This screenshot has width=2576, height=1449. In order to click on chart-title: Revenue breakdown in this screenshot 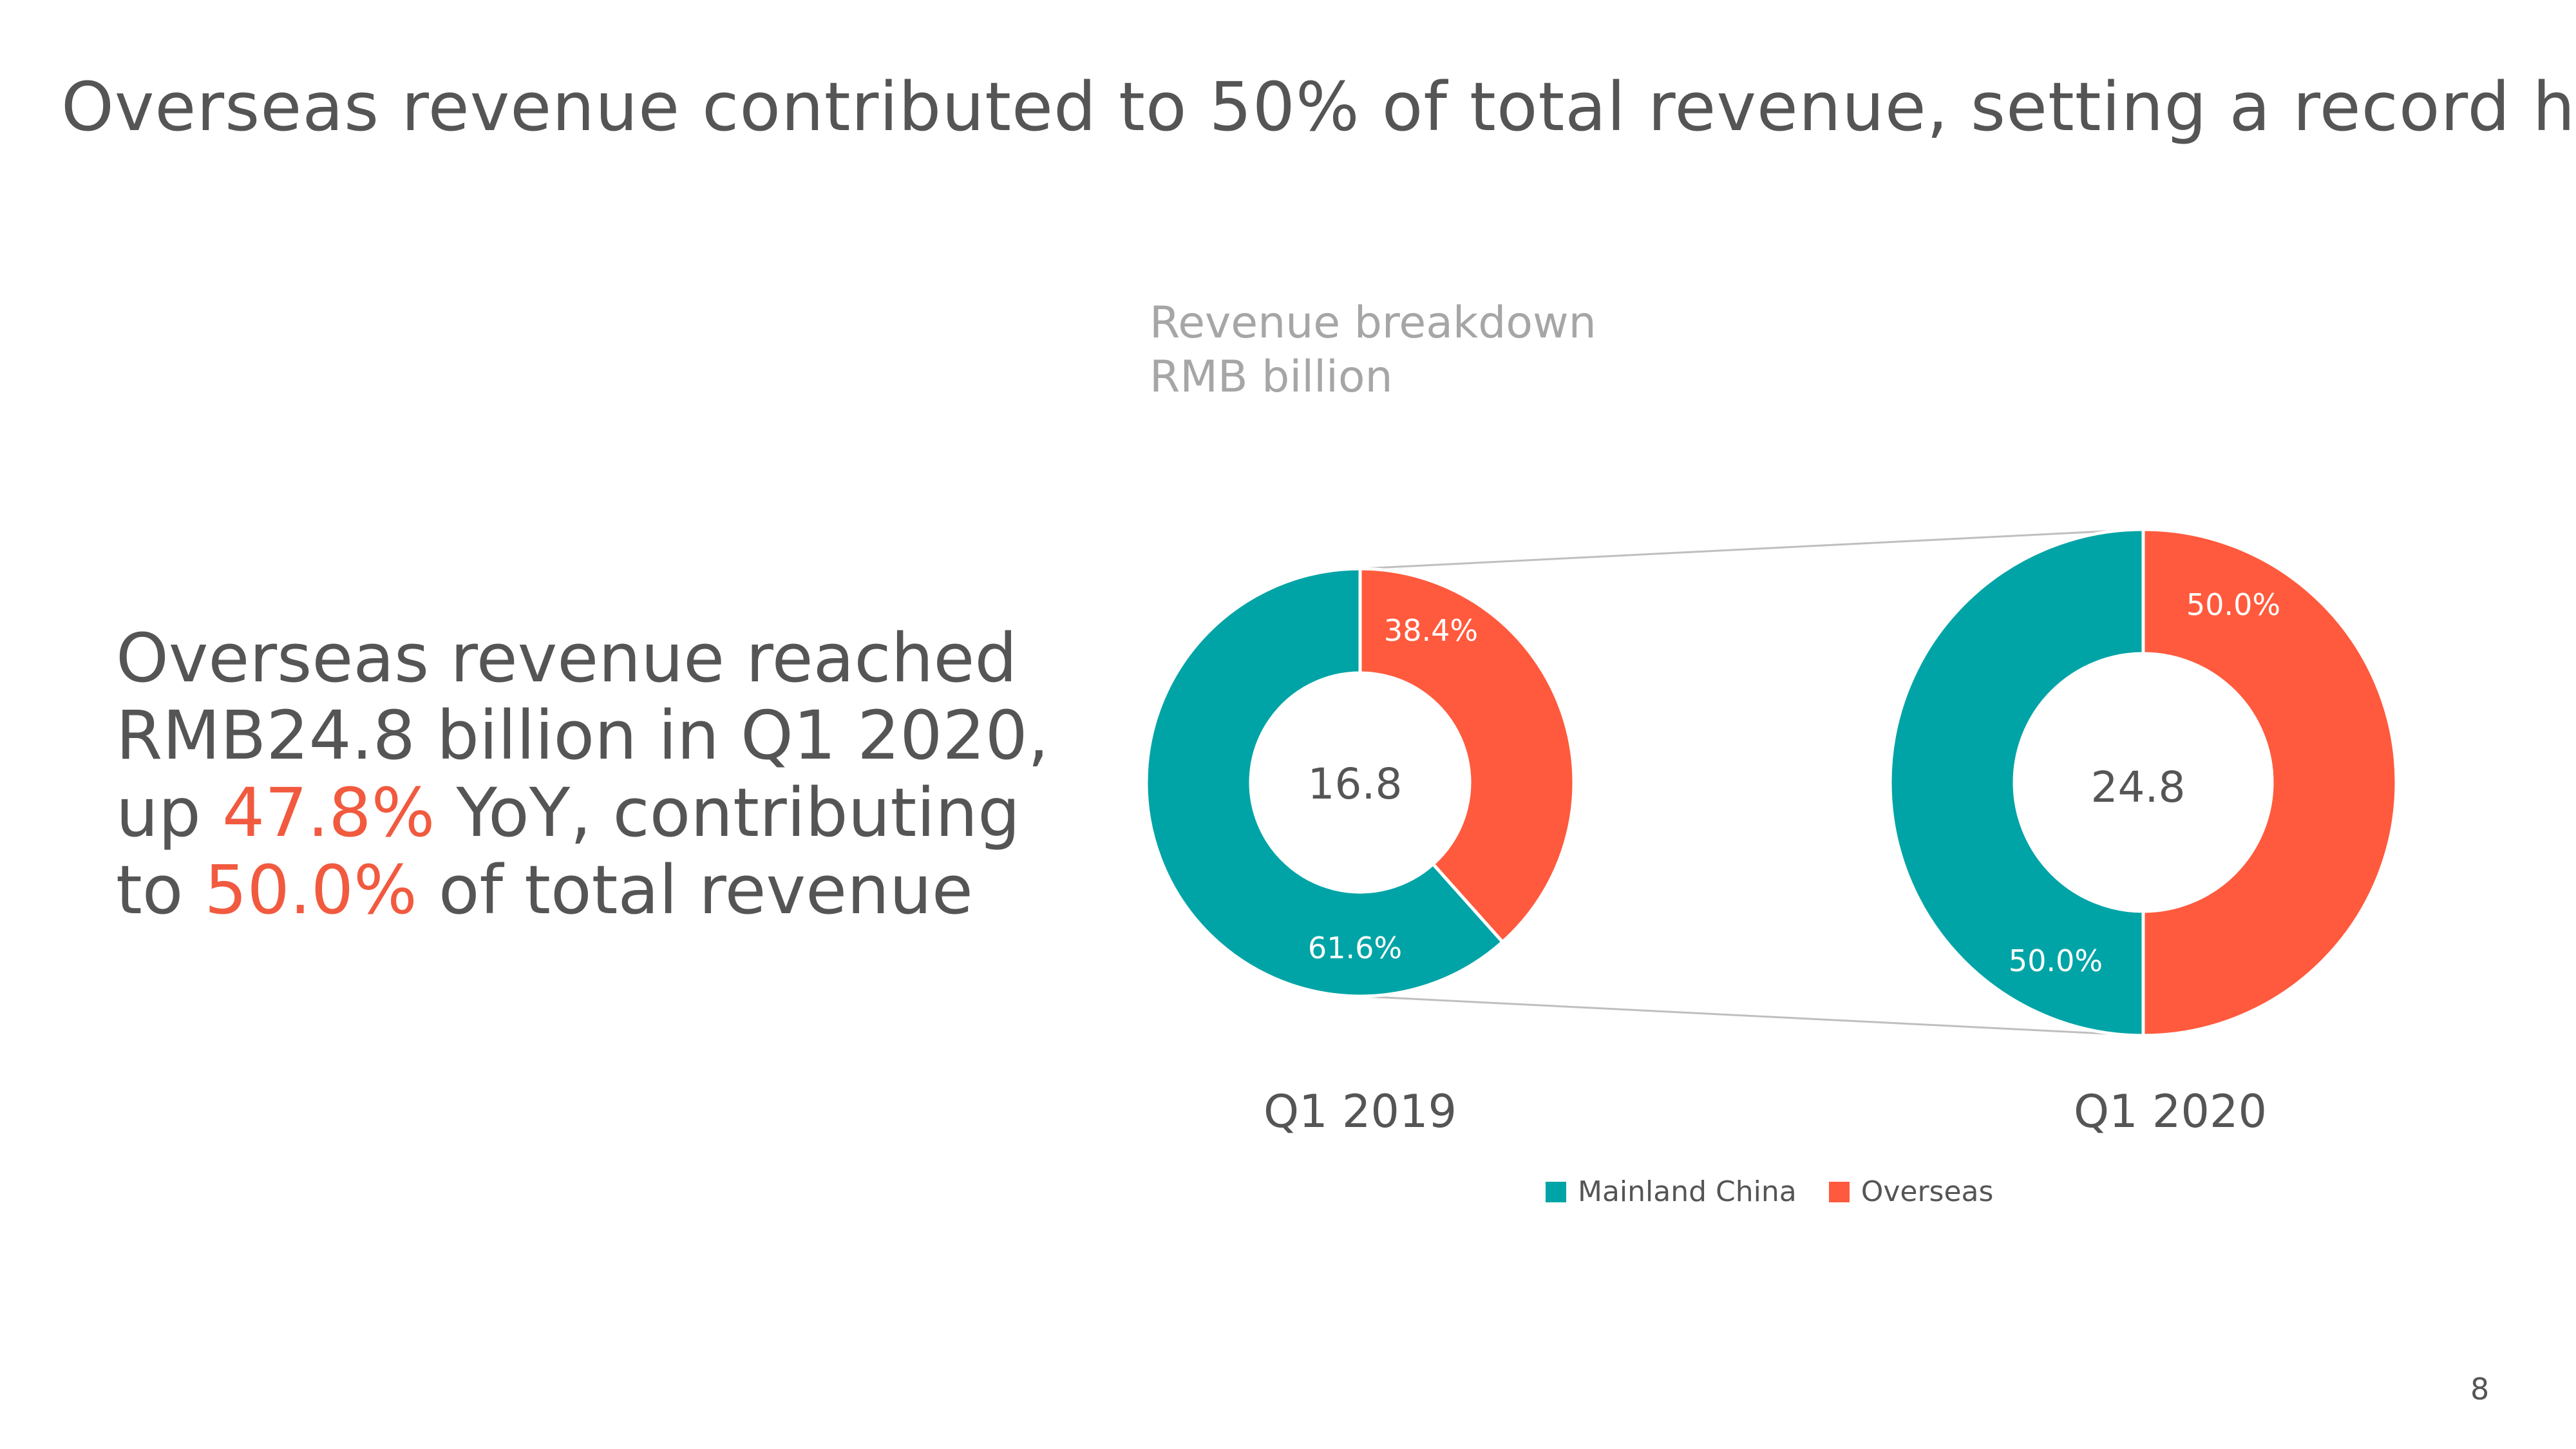, I will do `click(1373, 323)`.